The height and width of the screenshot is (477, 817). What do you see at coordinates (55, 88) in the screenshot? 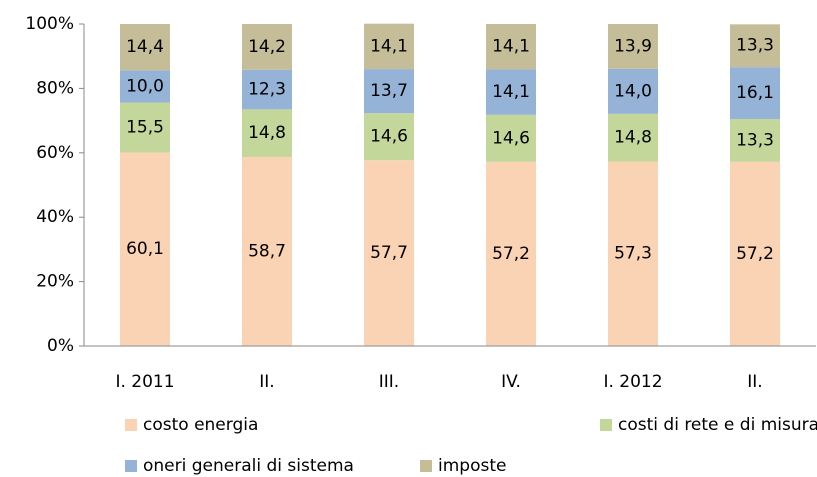
I see `y-tick-label: 80%` at bounding box center [55, 88].